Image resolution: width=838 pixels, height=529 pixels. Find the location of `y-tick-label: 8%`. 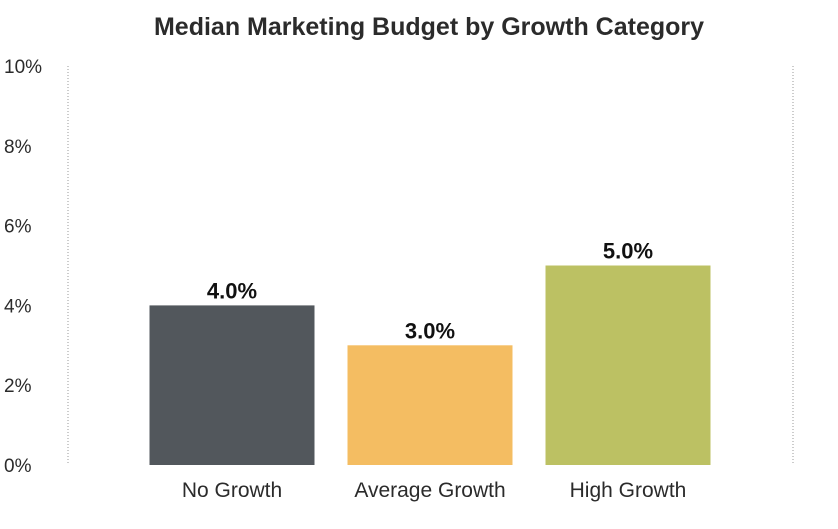

y-tick-label: 8% is located at coordinates (18, 147).